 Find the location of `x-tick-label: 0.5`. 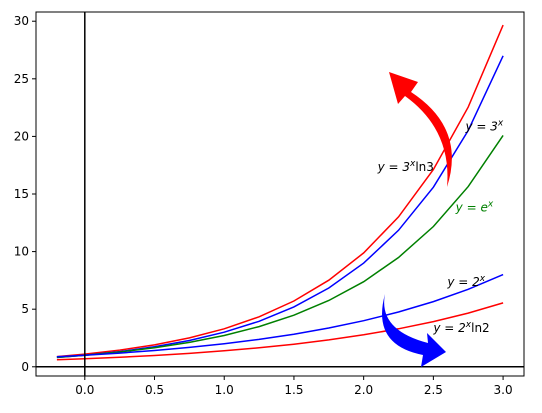

x-tick-label: 0.5 is located at coordinates (154, 390).